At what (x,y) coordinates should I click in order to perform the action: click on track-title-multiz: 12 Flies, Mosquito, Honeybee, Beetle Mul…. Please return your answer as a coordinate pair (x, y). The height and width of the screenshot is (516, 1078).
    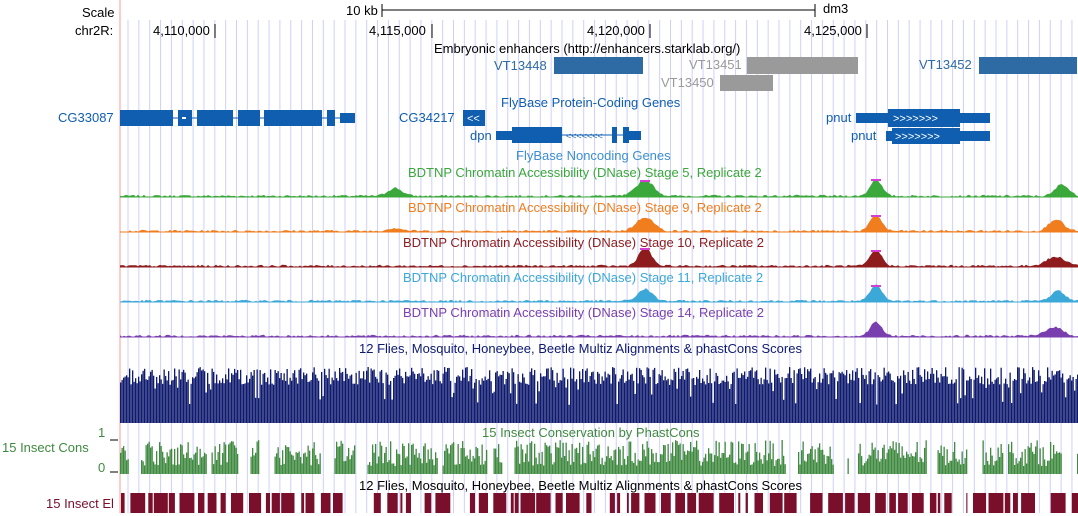
    Looking at the image, I should click on (580, 348).